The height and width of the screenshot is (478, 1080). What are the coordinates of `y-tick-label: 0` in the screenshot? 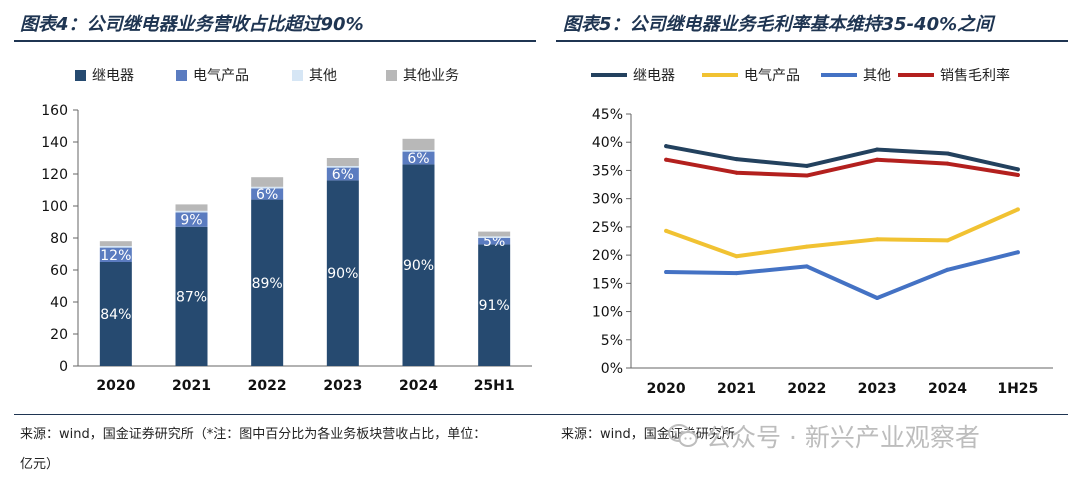 It's located at (63, 367).